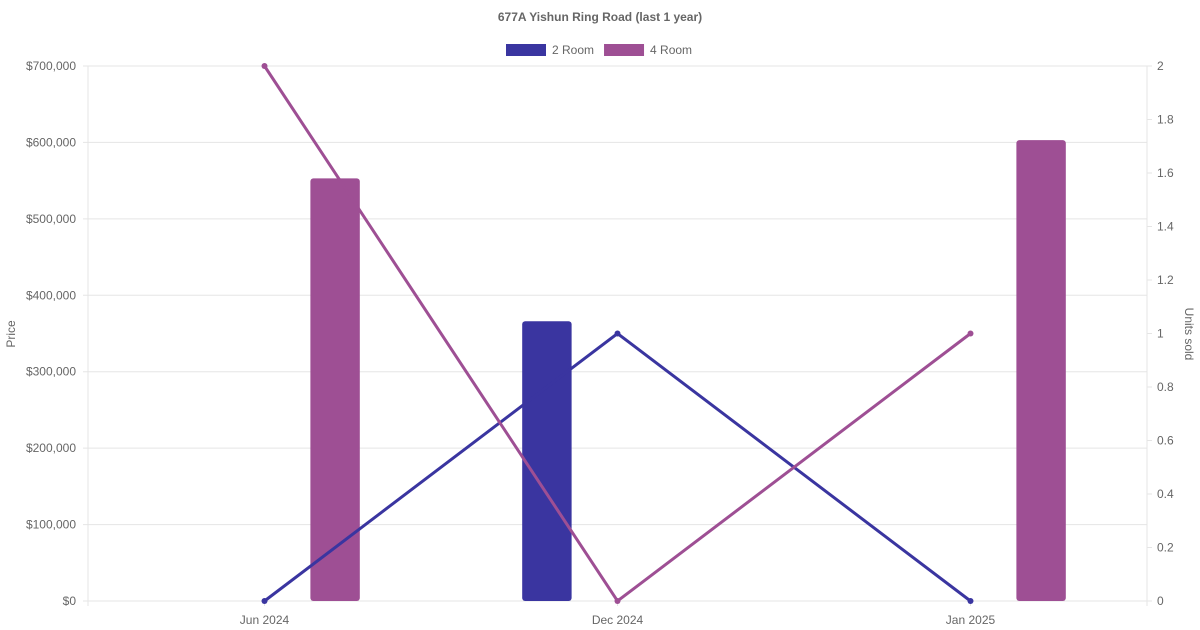 The image size is (1200, 630). Describe the element at coordinates (51, 219) in the screenshot. I see `y-left-tick-label: $500,000` at that location.